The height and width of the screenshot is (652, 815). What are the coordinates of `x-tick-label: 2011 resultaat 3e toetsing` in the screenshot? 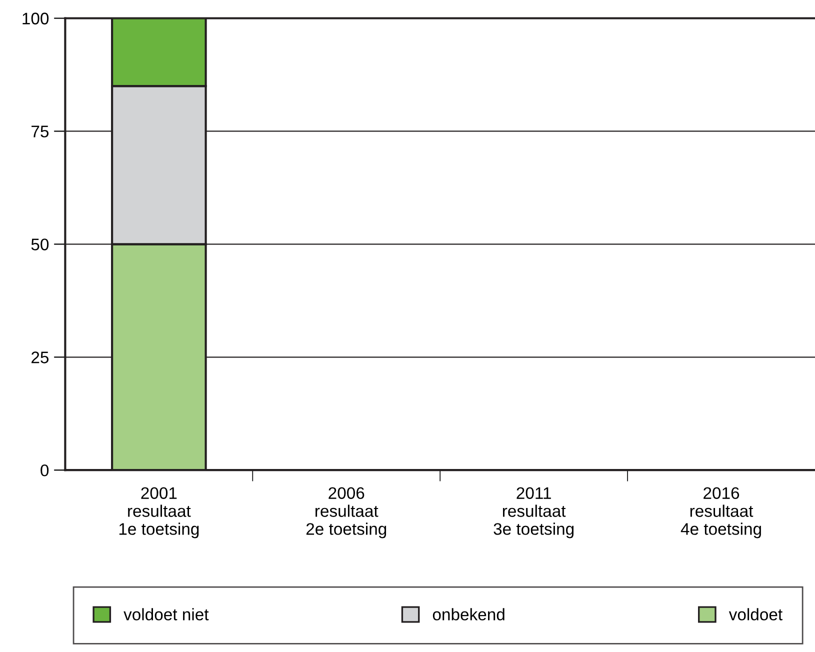 It's located at (534, 512).